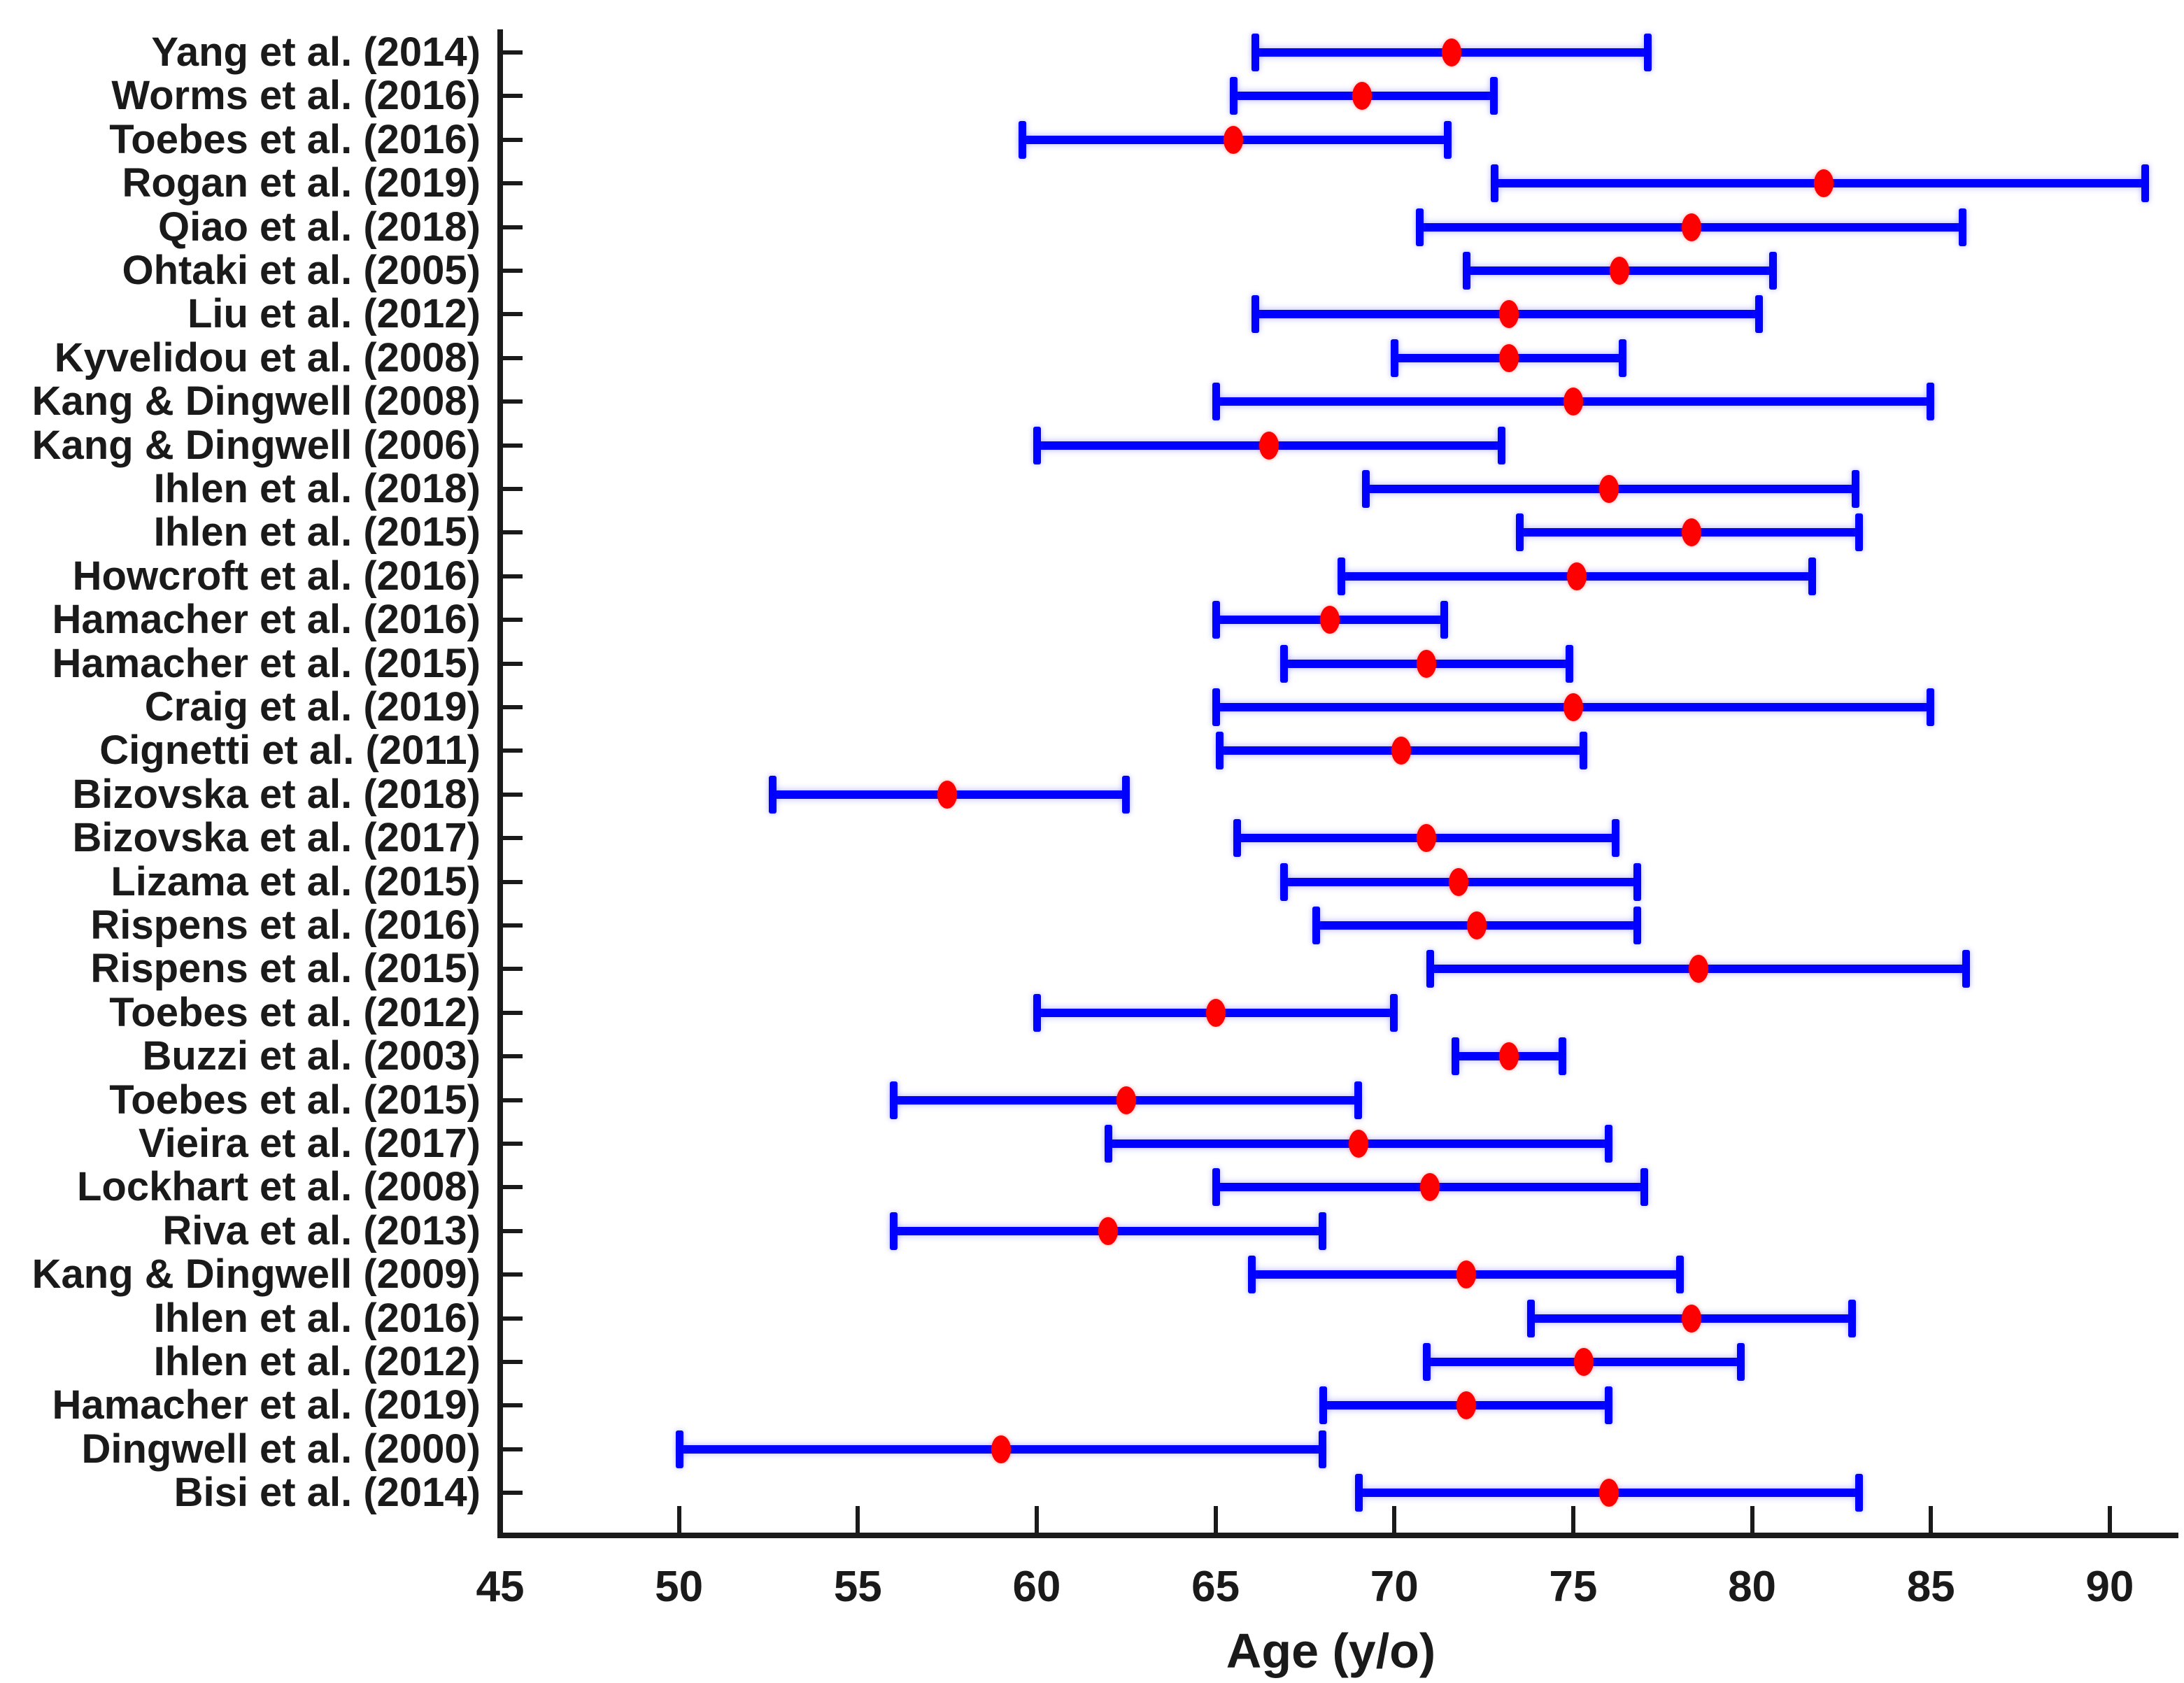 The image size is (2184, 1683). Describe the element at coordinates (309, 1143) in the screenshot. I see `study-label: Vieira et al. (2017)` at that location.